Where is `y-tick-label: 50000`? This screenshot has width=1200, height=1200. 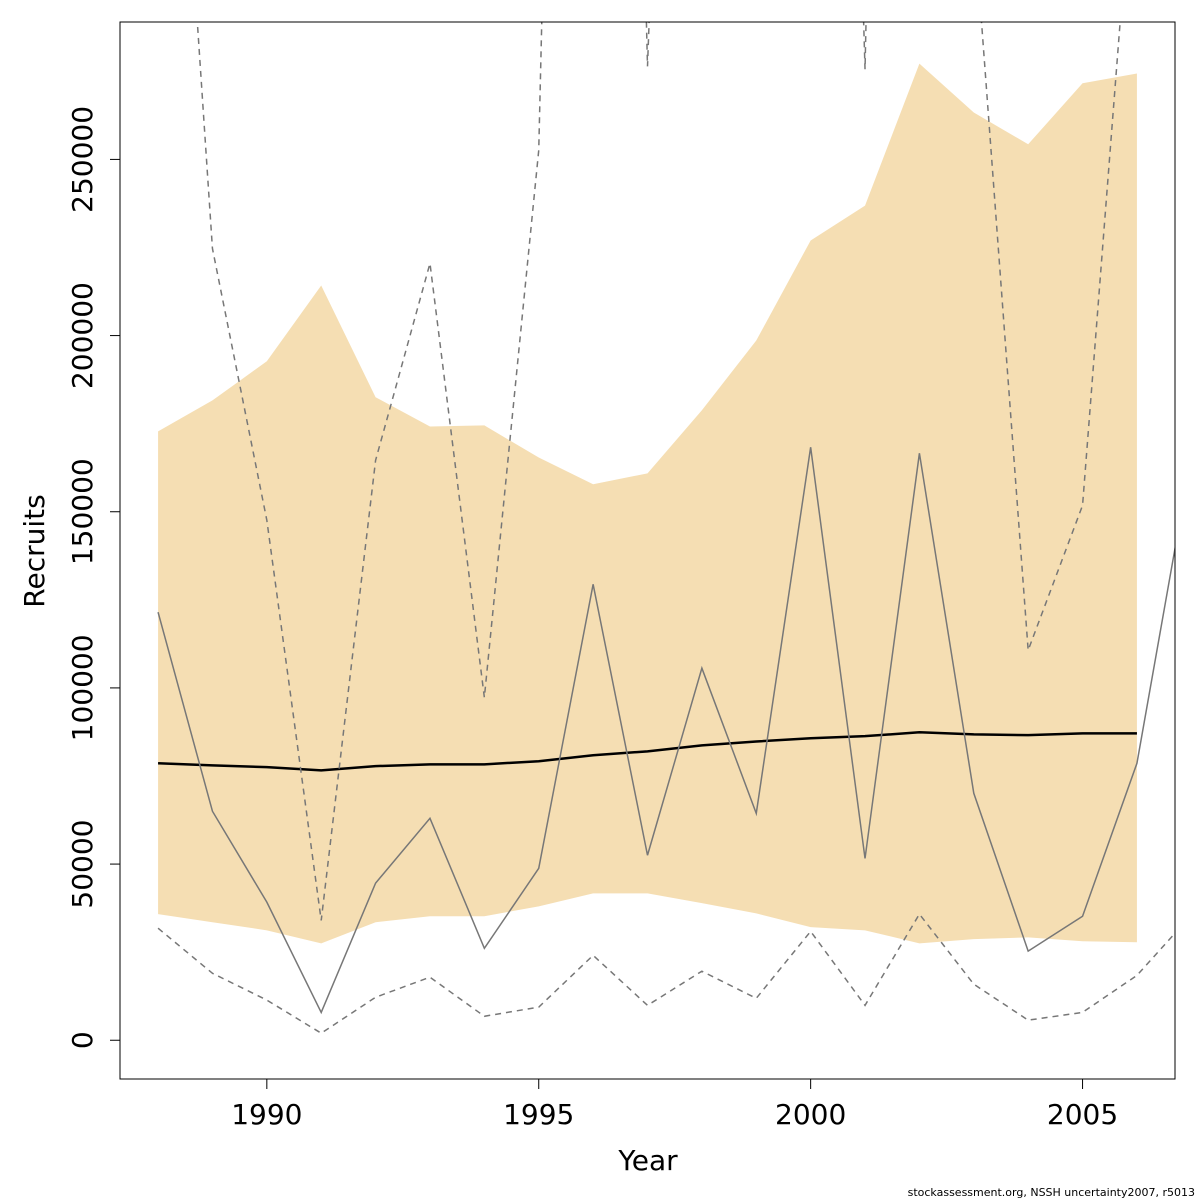 y-tick-label: 50000 is located at coordinates (82, 864).